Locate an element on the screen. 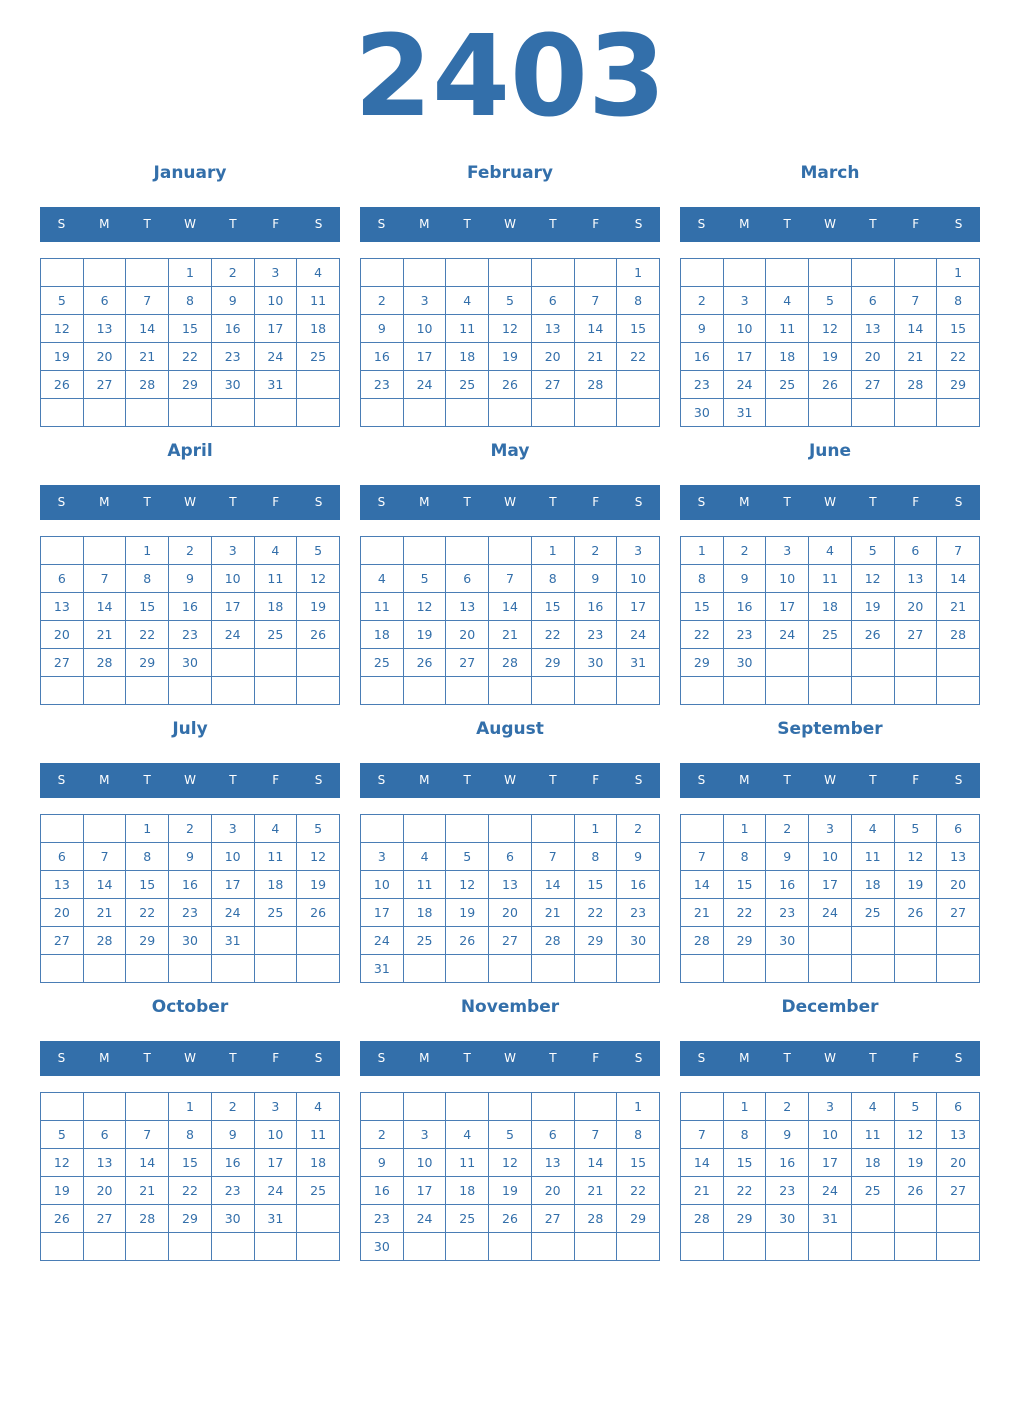 The width and height of the screenshot is (1020, 1412). day-cell: 21 is located at coordinates (510, 634).